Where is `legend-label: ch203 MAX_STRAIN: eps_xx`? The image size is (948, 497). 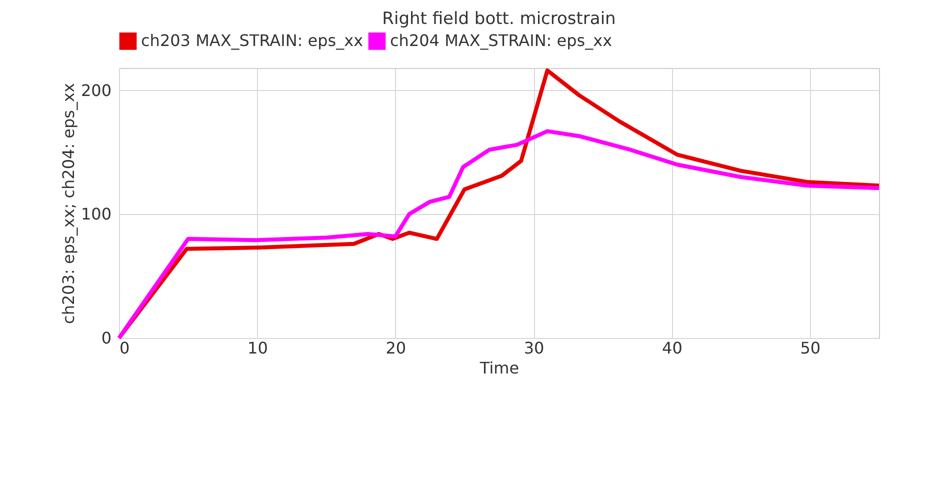 legend-label: ch203 MAX_STRAIN: eps_xx is located at coordinates (252, 40).